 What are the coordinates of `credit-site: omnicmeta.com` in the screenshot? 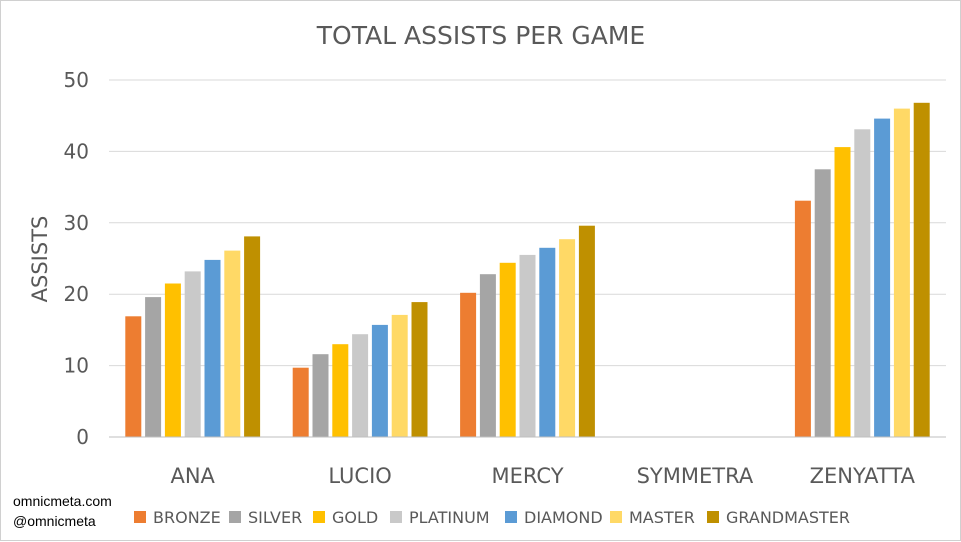 It's located at (62, 501).